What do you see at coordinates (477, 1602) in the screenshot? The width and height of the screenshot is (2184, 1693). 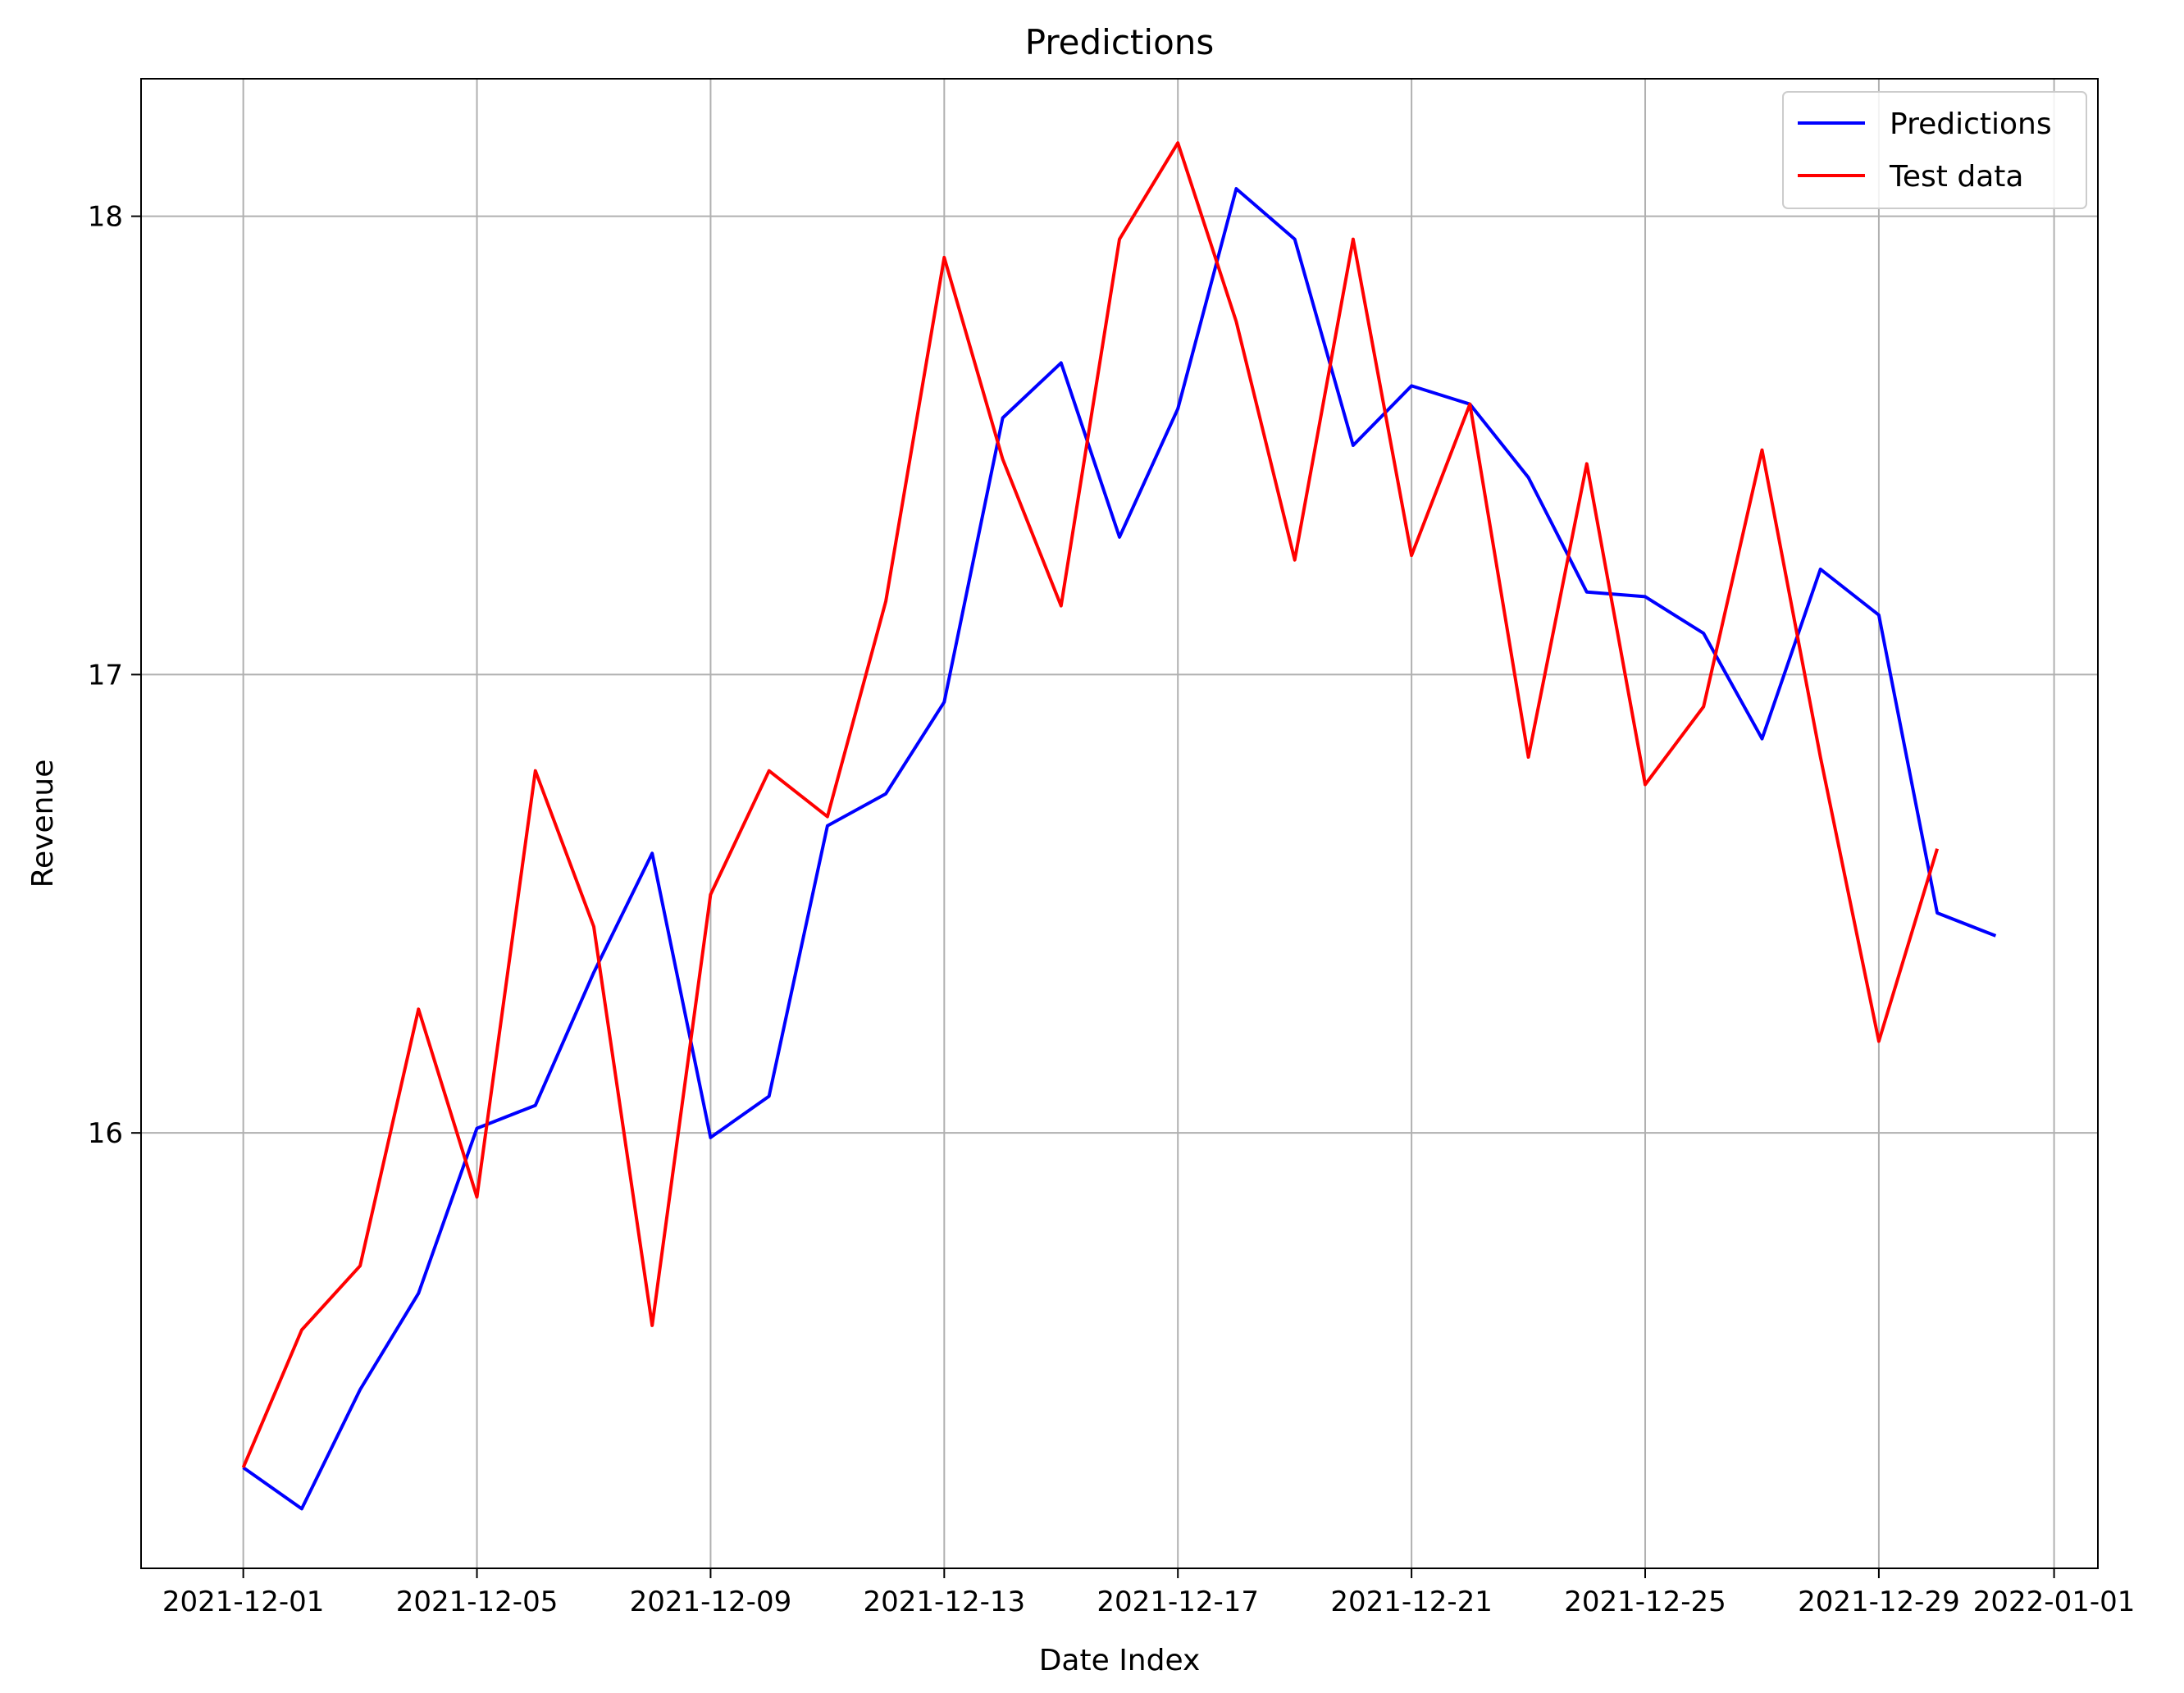 I see `x-tick-label: 2021-12-05` at bounding box center [477, 1602].